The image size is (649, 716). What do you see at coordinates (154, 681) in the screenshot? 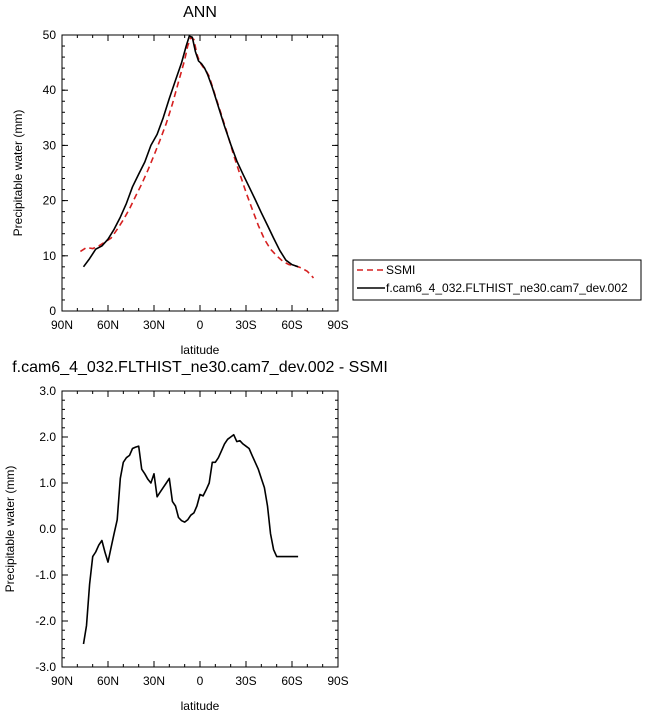
I see `bottom-xtick-label: 30N` at bounding box center [154, 681].